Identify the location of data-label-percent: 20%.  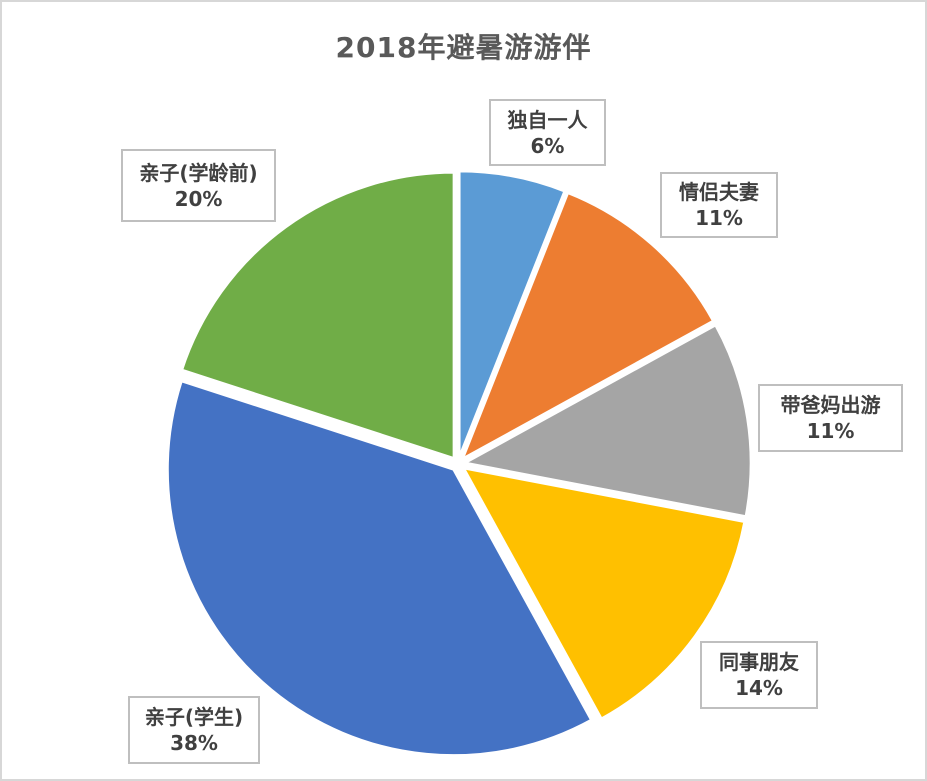
(198, 198).